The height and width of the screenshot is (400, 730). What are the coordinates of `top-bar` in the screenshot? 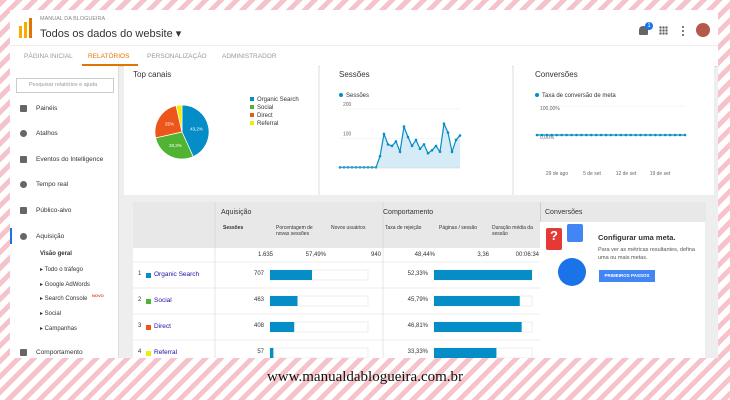 It's located at (364, 27).